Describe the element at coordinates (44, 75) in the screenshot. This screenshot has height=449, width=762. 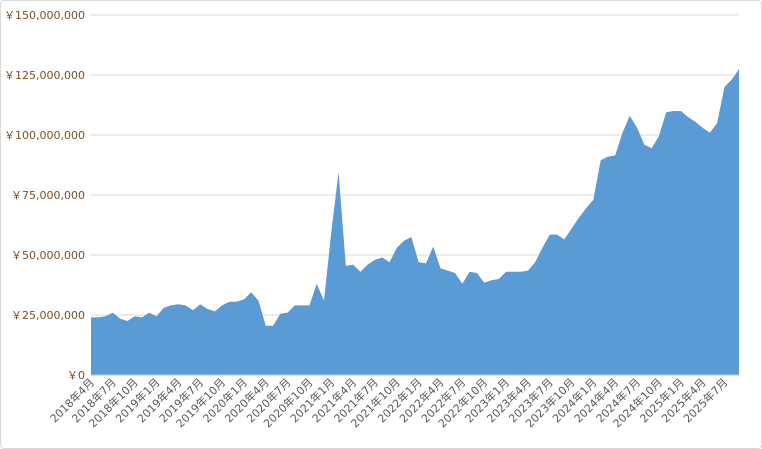
I see `y-tick-label: ￥125,000,000` at that location.